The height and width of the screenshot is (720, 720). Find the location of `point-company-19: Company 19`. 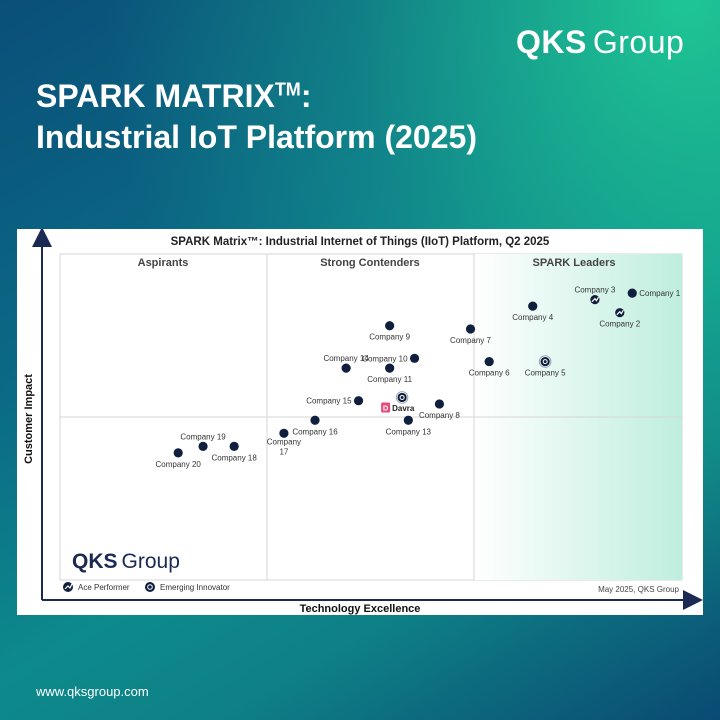

point-company-19: Company 19 is located at coordinates (203, 441).